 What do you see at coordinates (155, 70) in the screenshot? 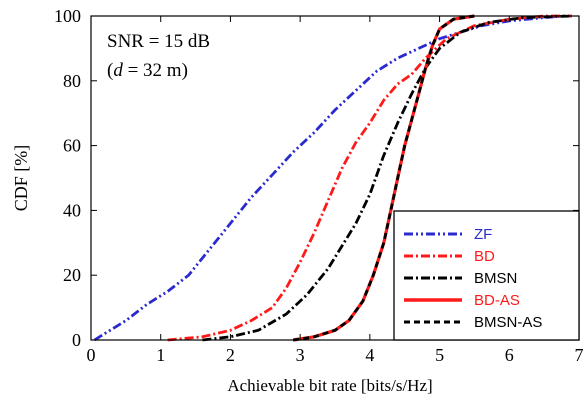
I see `distance-value: = 32 m)` at bounding box center [155, 70].